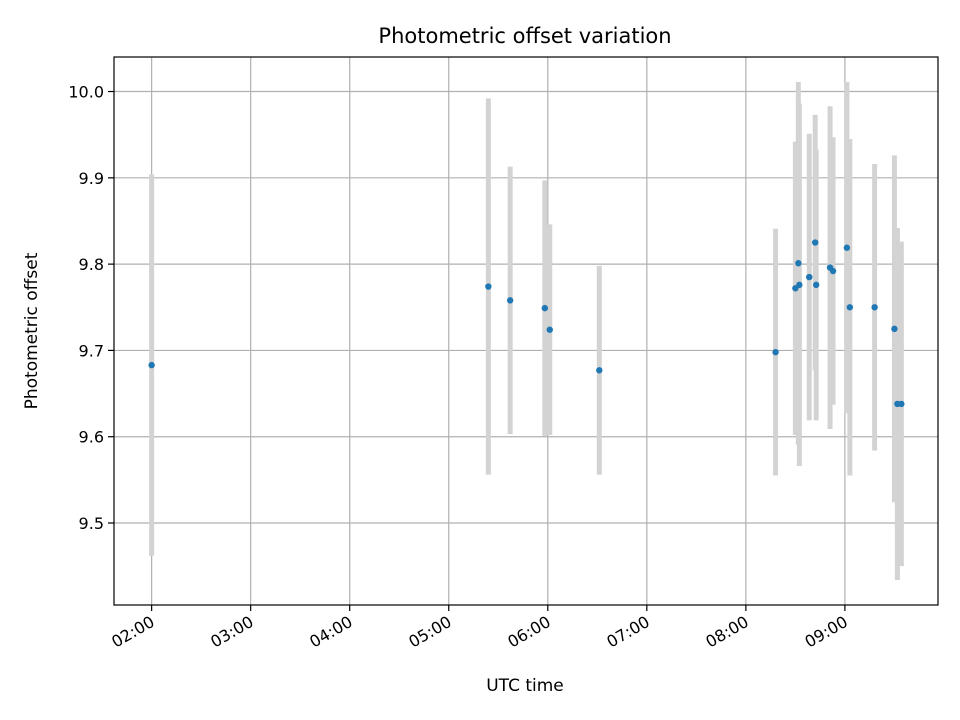 Image resolution: width=960 pixels, height=720 pixels. Describe the element at coordinates (91, 308) in the screenshot. I see `y-axis-ticks: 9.5 9.6 9.7 9.8 9.9 10.0` at that location.